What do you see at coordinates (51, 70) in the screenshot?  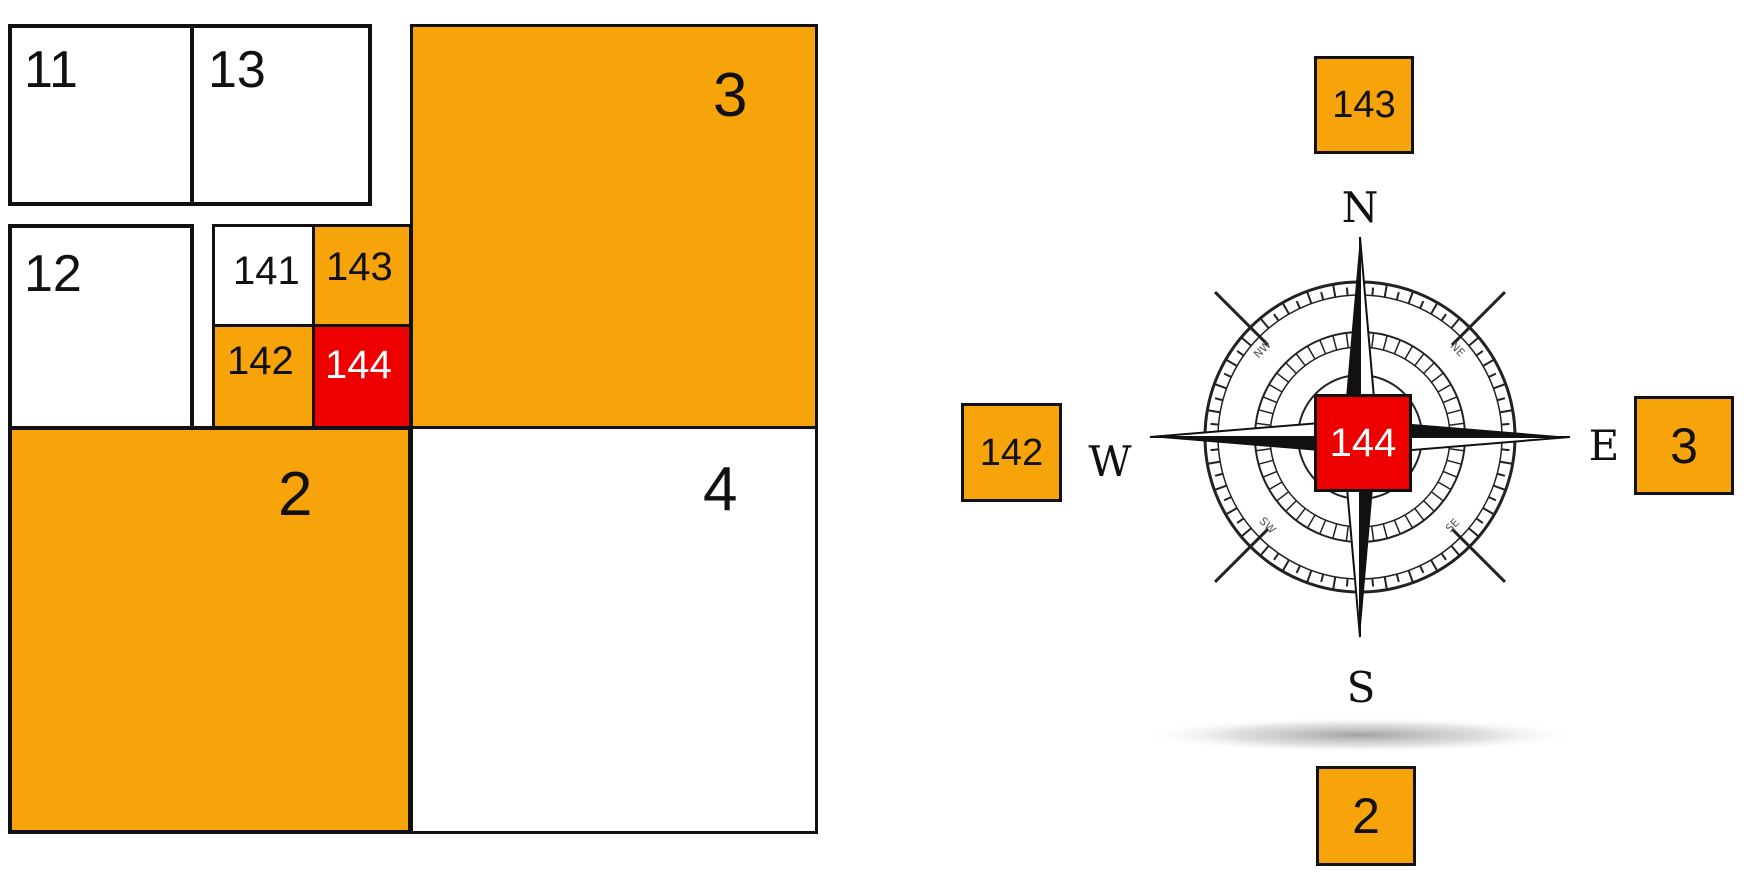 I see `cell-11-label: 11` at bounding box center [51, 70].